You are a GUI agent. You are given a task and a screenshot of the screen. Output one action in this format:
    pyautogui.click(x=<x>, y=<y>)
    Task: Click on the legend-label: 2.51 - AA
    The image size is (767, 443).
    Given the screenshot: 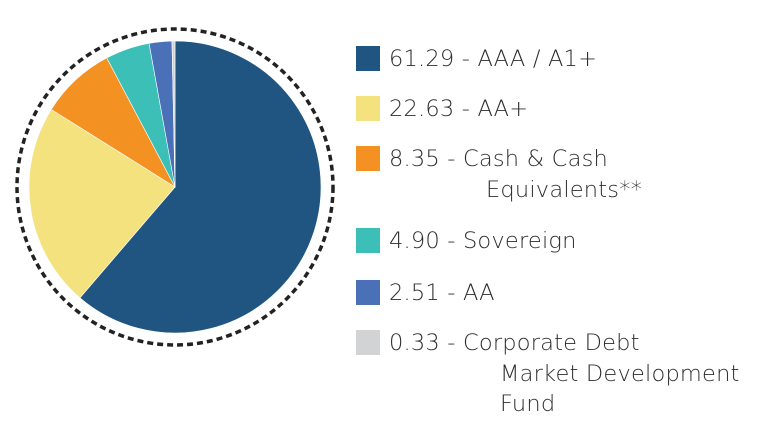 What is the action you would take?
    pyautogui.click(x=442, y=293)
    